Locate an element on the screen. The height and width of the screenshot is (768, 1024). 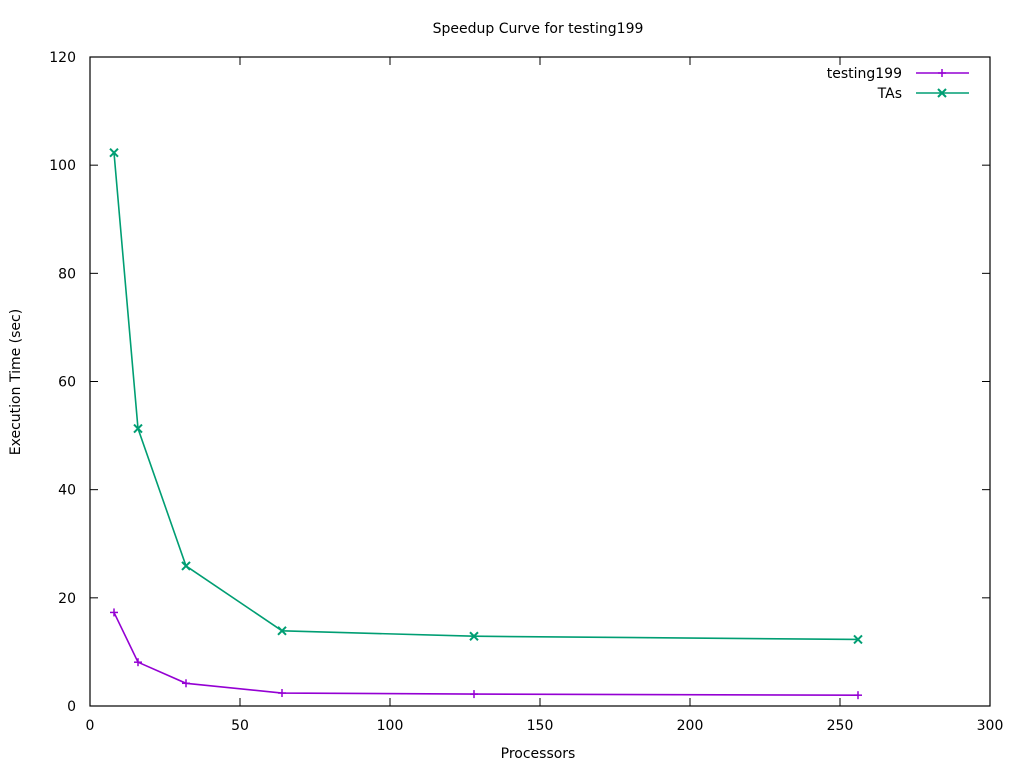
chart-title: Speedup Curve for testing199 is located at coordinates (538, 29).